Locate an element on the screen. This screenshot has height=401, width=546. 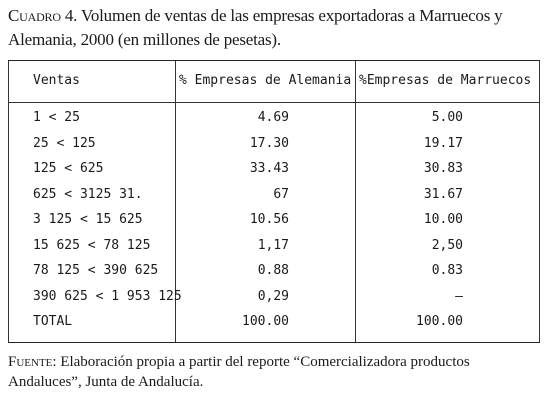
cell-marruecos: 2,50 is located at coordinates (447, 245).